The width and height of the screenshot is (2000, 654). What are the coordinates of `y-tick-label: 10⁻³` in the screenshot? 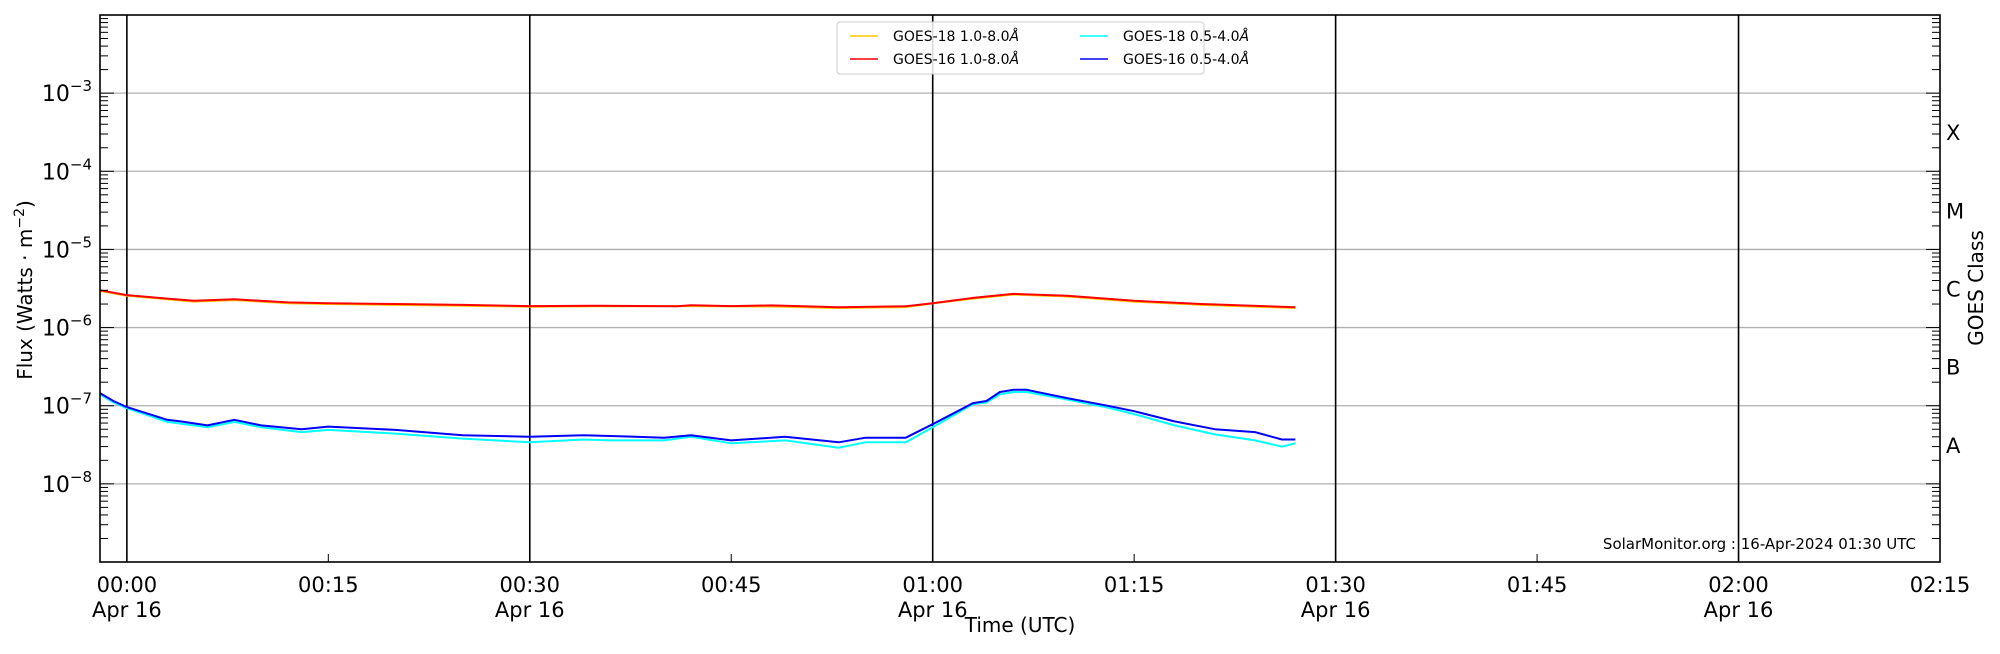 It's located at (67, 92).